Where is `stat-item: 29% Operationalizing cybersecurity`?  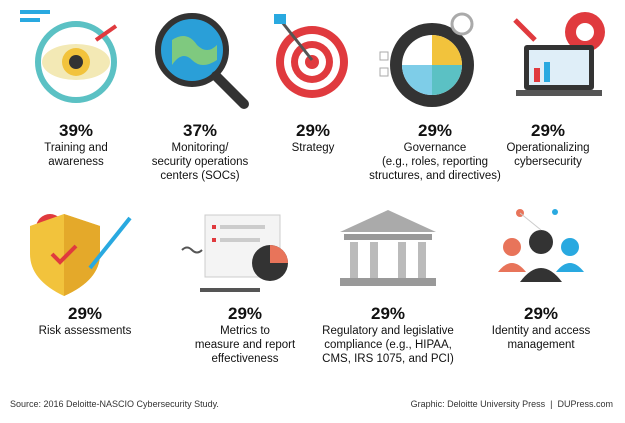
stat-item: 29% Operationalizing cybersecurity is located at coordinates (544, 145).